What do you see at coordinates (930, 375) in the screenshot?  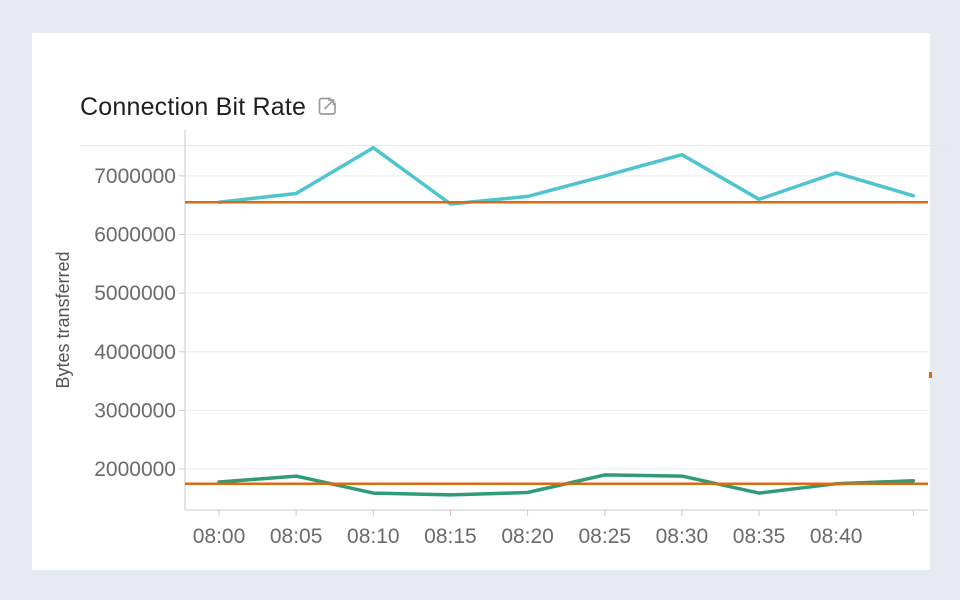 I see `clipped-orange-fragment` at bounding box center [930, 375].